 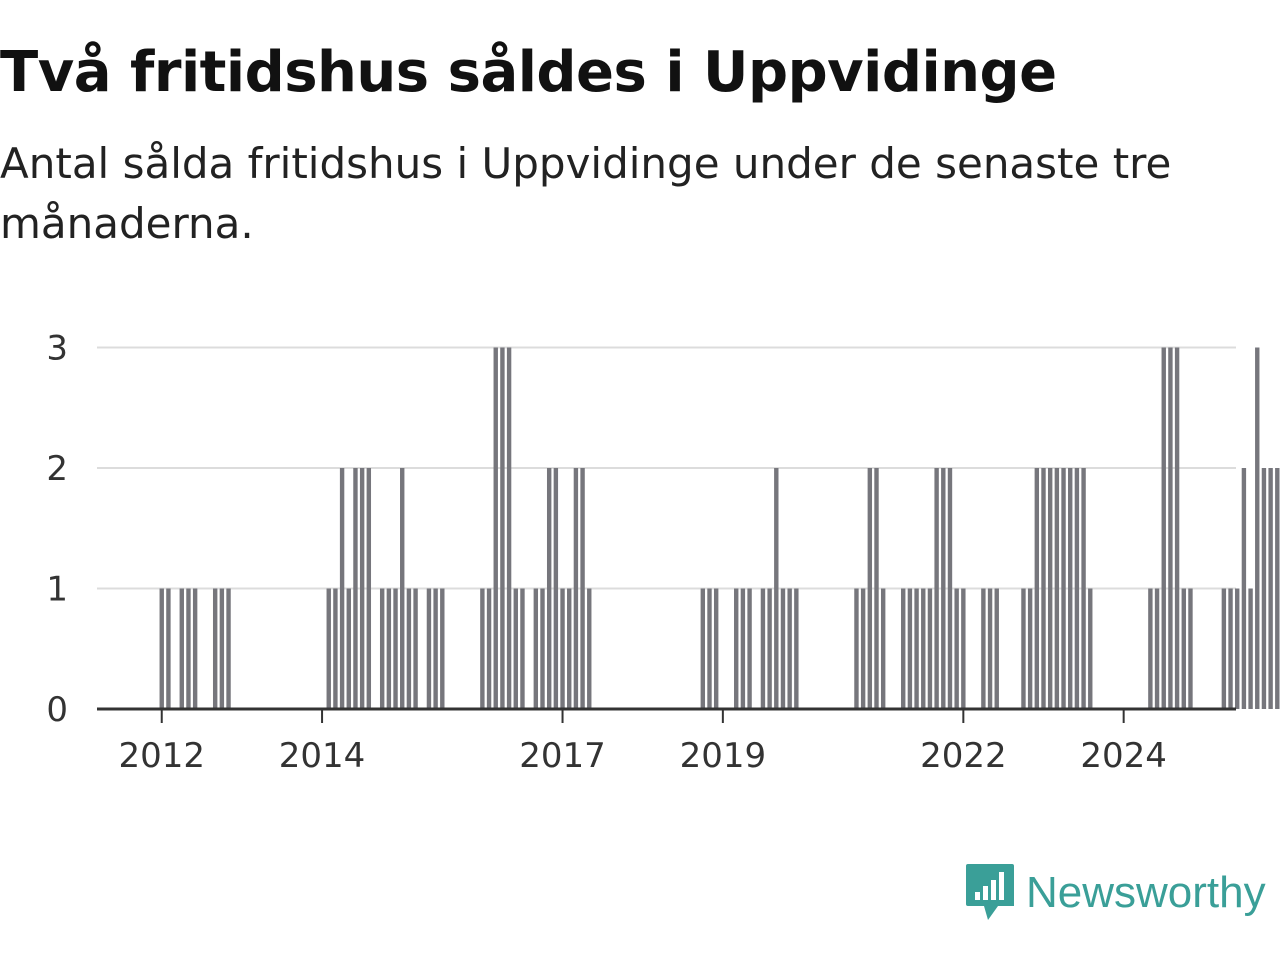 What do you see at coordinates (57, 530) in the screenshot?
I see `y-axis-ticks: 0 1 2 3` at bounding box center [57, 530].